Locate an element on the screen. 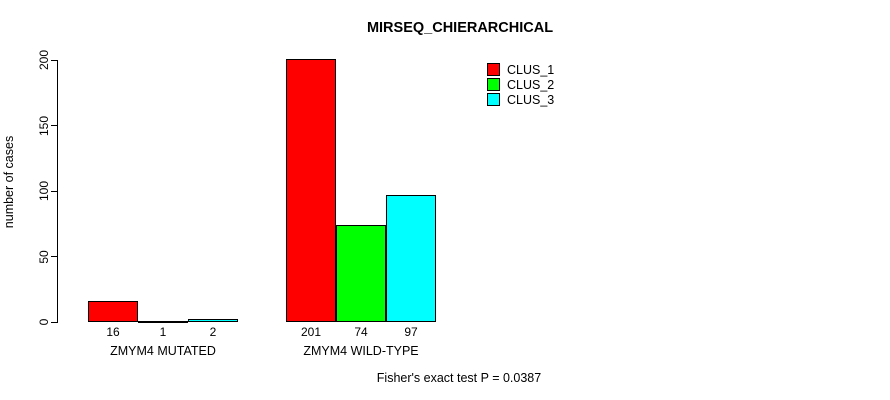 This screenshot has width=890, height=400. legend-label: CLUS_3 is located at coordinates (531, 99).